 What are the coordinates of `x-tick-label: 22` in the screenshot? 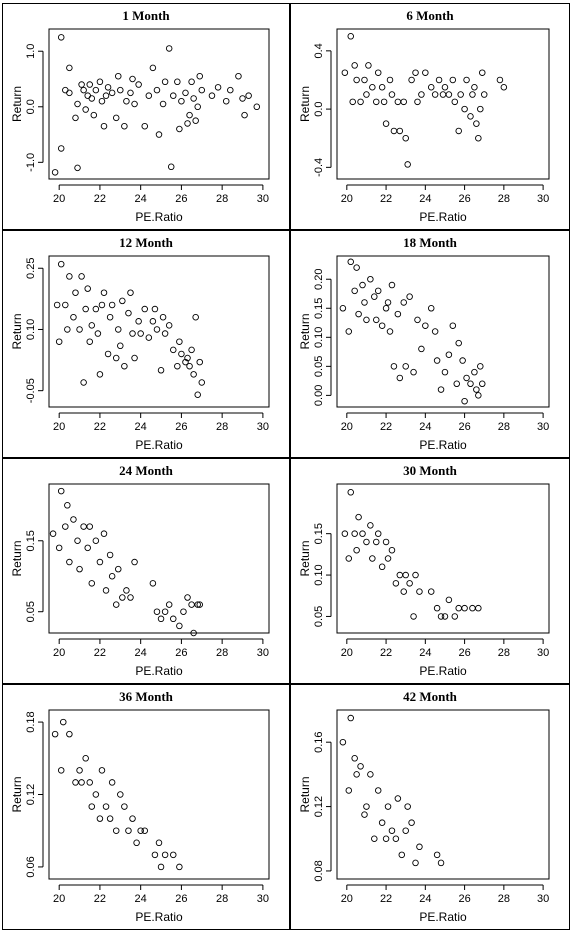 It's located at (386, 653).